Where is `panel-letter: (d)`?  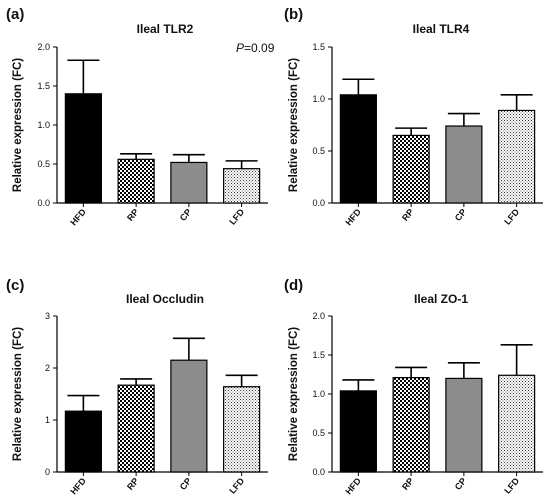 panel-letter: (d) is located at coordinates (293, 285).